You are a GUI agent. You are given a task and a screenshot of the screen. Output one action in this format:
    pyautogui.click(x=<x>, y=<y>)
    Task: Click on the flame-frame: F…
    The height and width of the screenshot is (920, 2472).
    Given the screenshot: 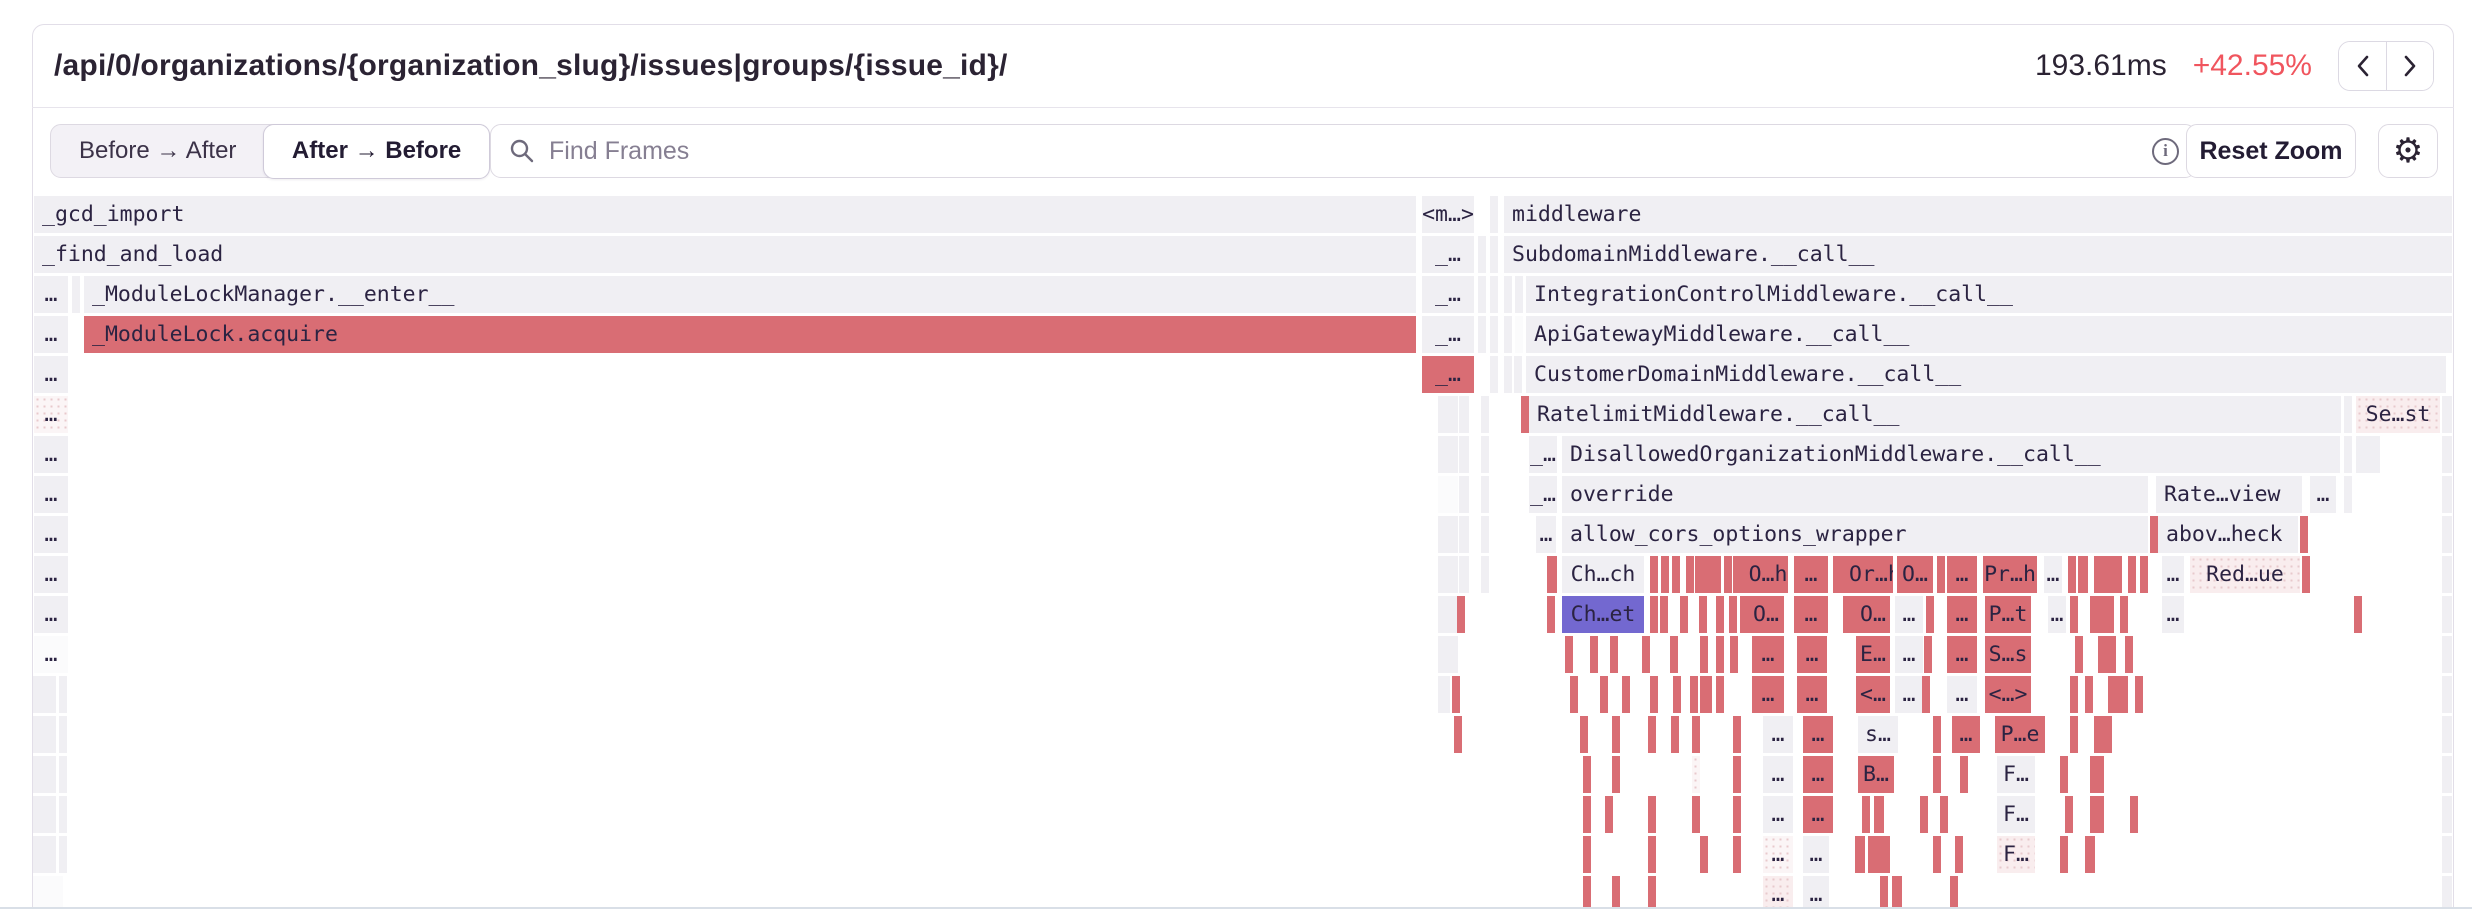 What is the action you would take?
    pyautogui.click(x=2016, y=854)
    